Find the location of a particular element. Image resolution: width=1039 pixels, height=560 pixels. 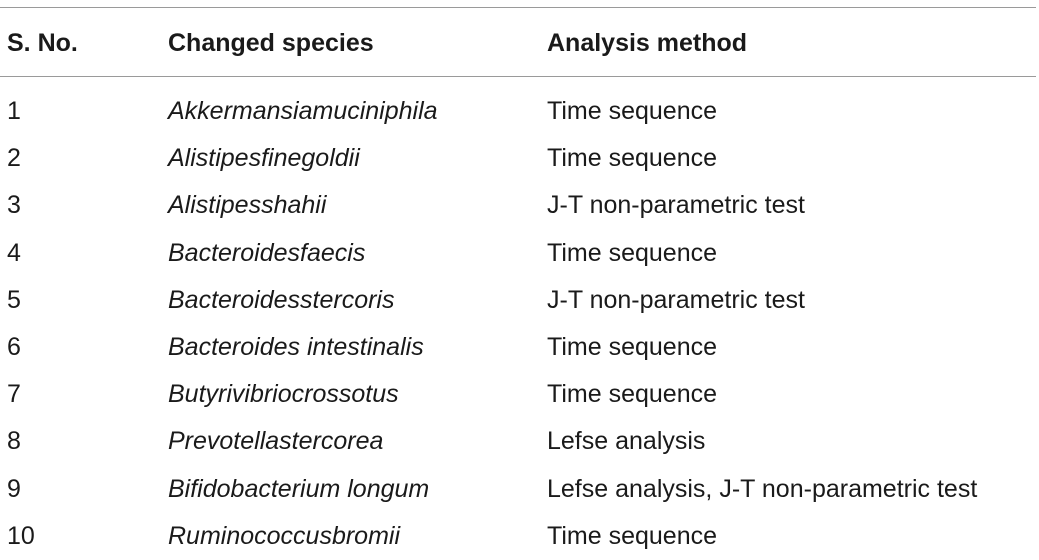

row-species: Alistipesfinegoldii is located at coordinates (264, 158).